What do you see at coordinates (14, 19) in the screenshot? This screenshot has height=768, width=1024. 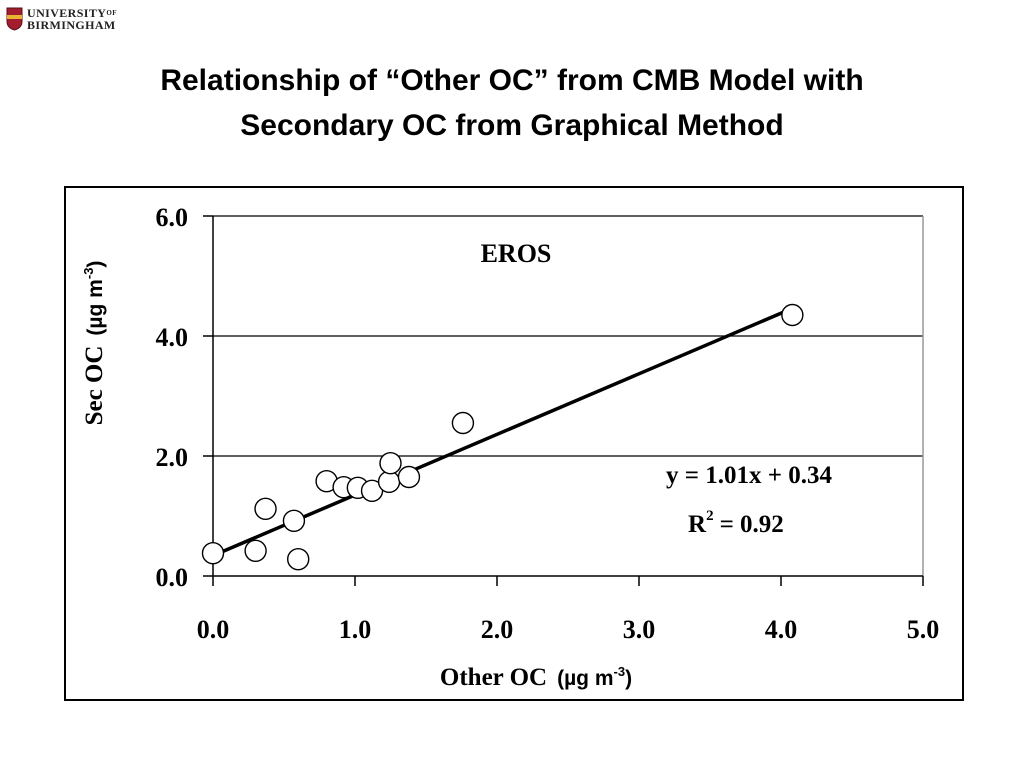 I see `crest-icon` at bounding box center [14, 19].